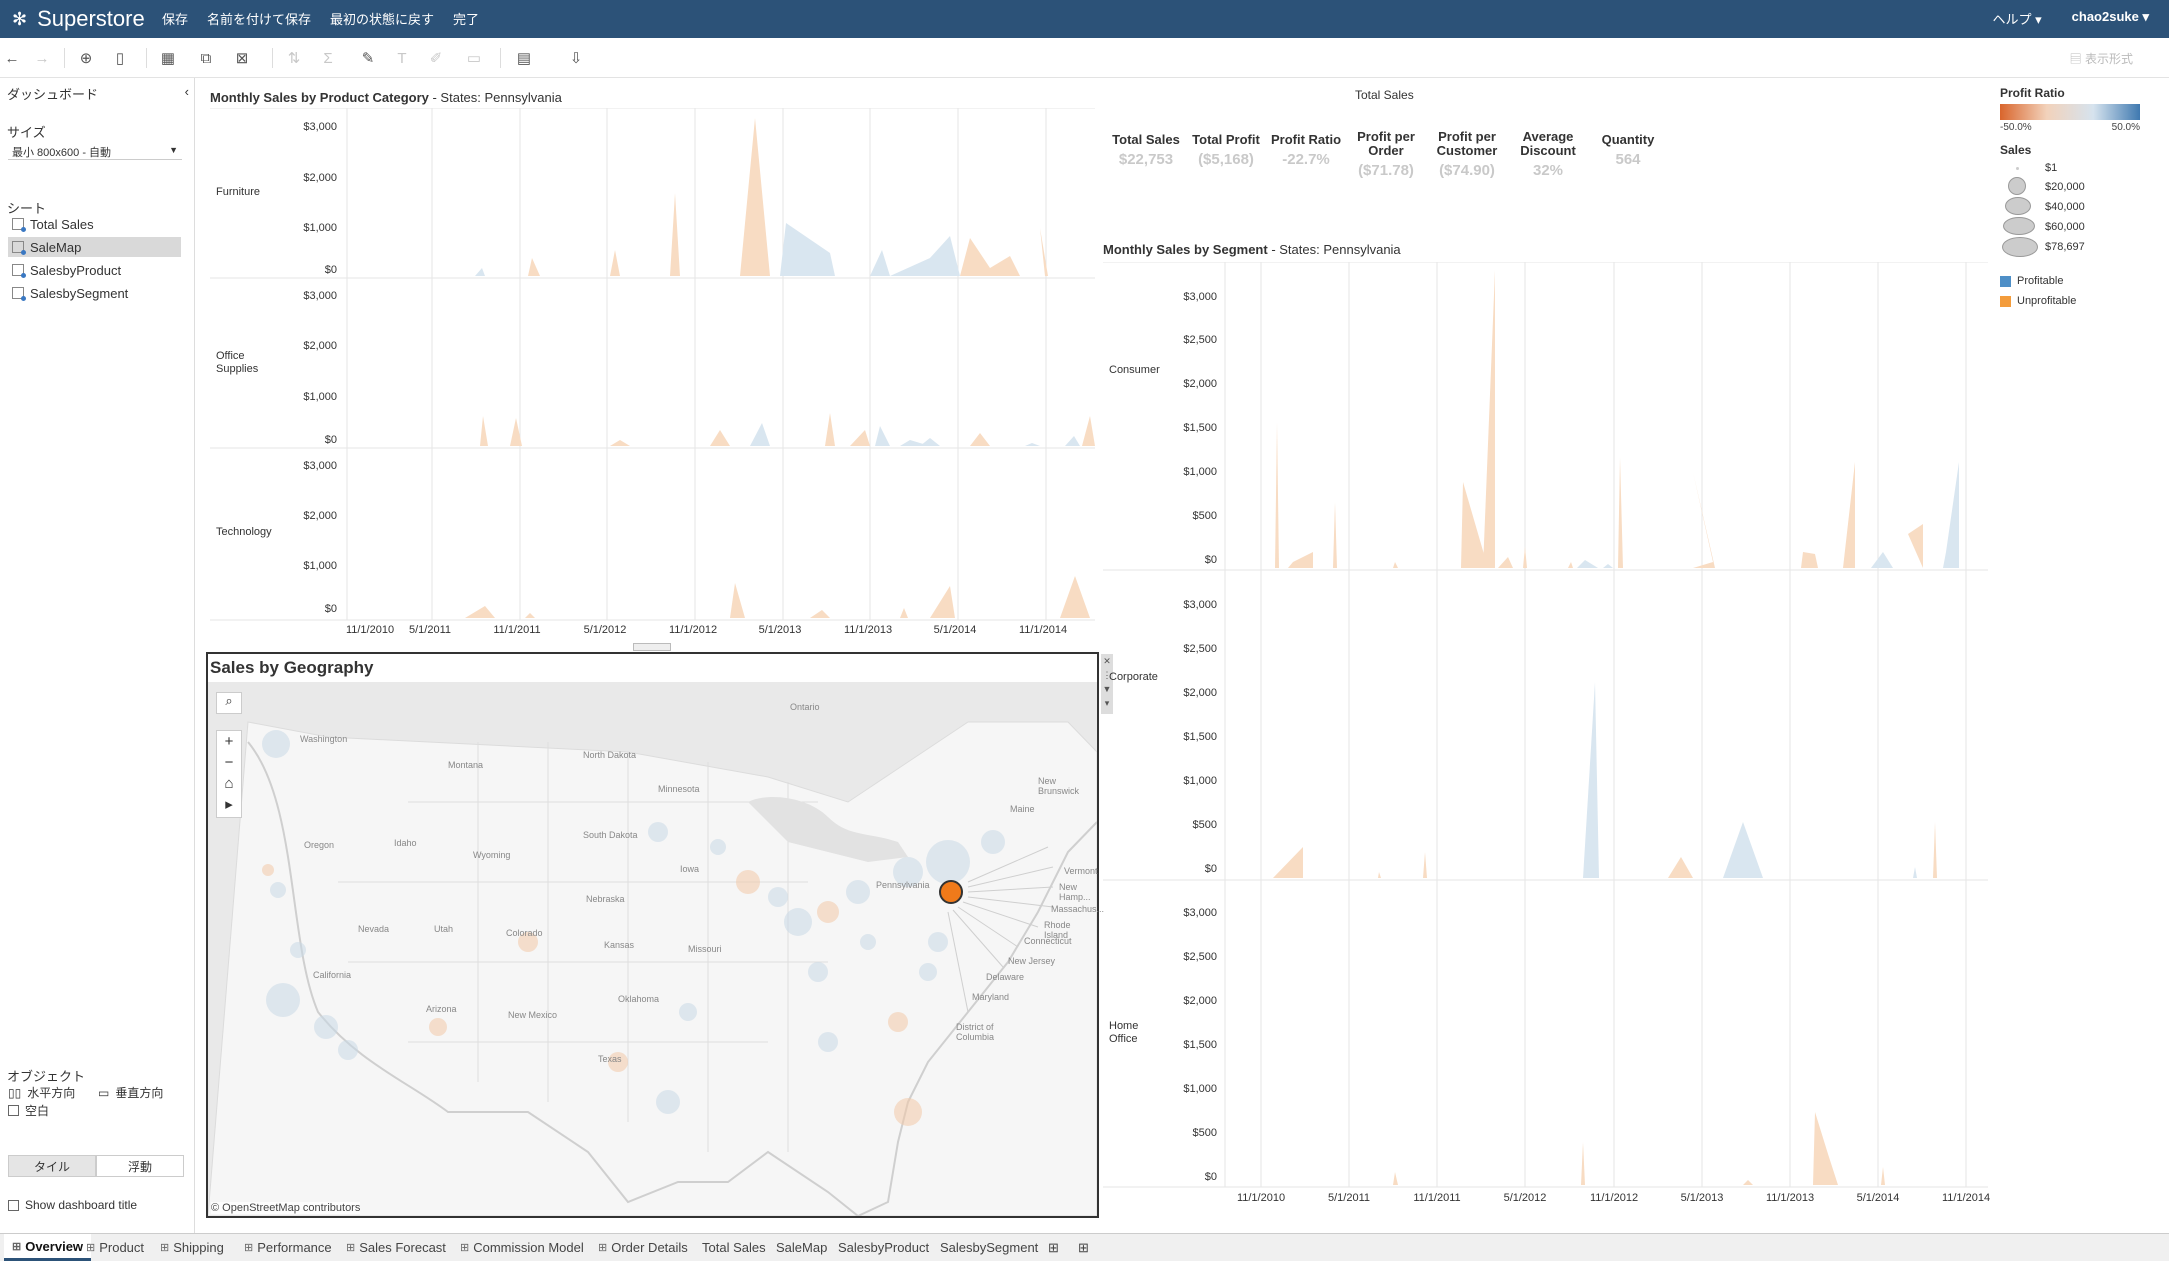 This screenshot has height=1261, width=2169. I want to click on profit-ratio-color-ramp, so click(2070, 112).